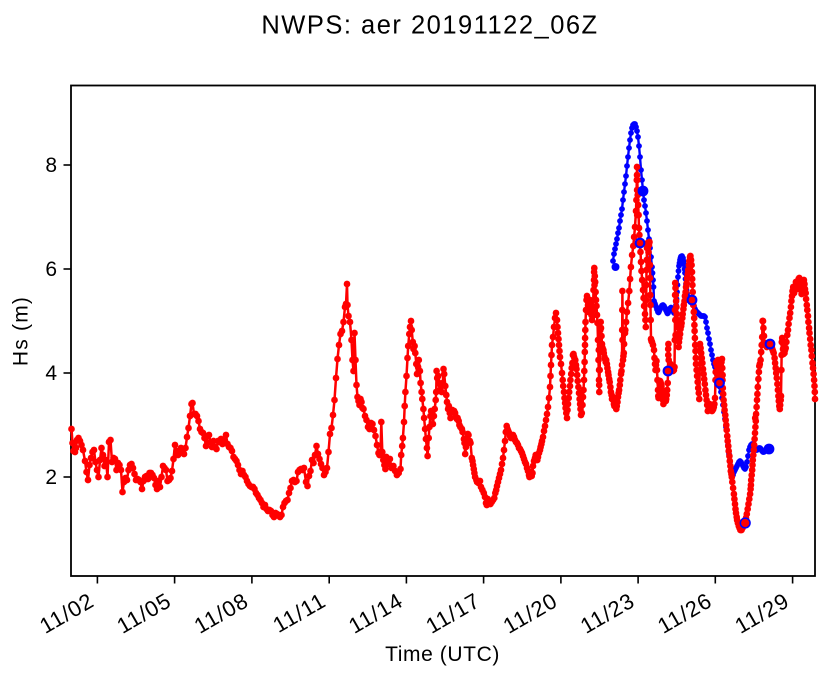 The image size is (833, 681). I want to click on svg-text: NWPS: aer 20191122_06Z, so click(429, 26).